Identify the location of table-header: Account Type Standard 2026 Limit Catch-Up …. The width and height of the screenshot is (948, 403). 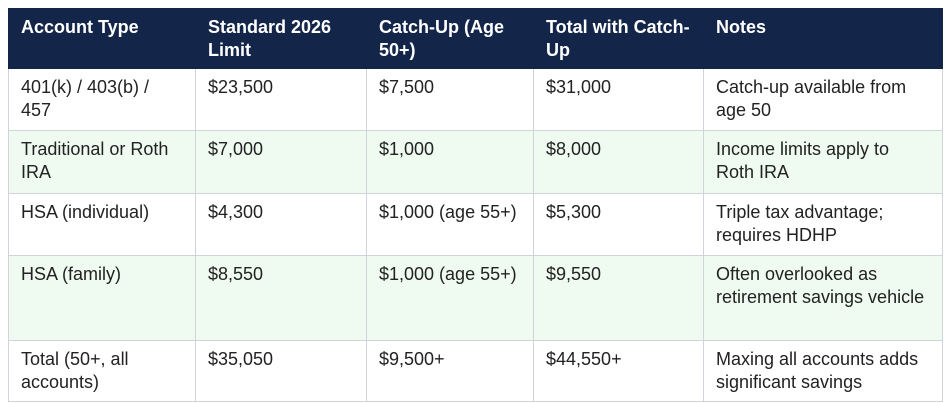
(475, 38).